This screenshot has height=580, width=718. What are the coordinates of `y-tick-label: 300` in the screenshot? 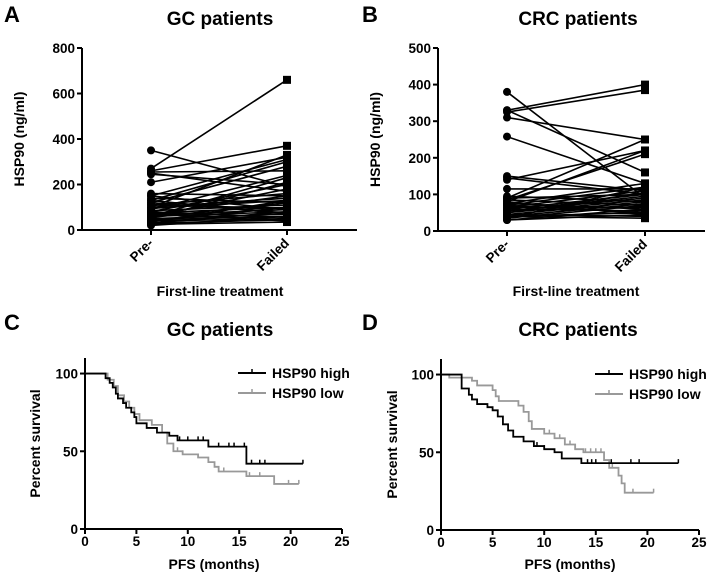 It's located at (419, 121).